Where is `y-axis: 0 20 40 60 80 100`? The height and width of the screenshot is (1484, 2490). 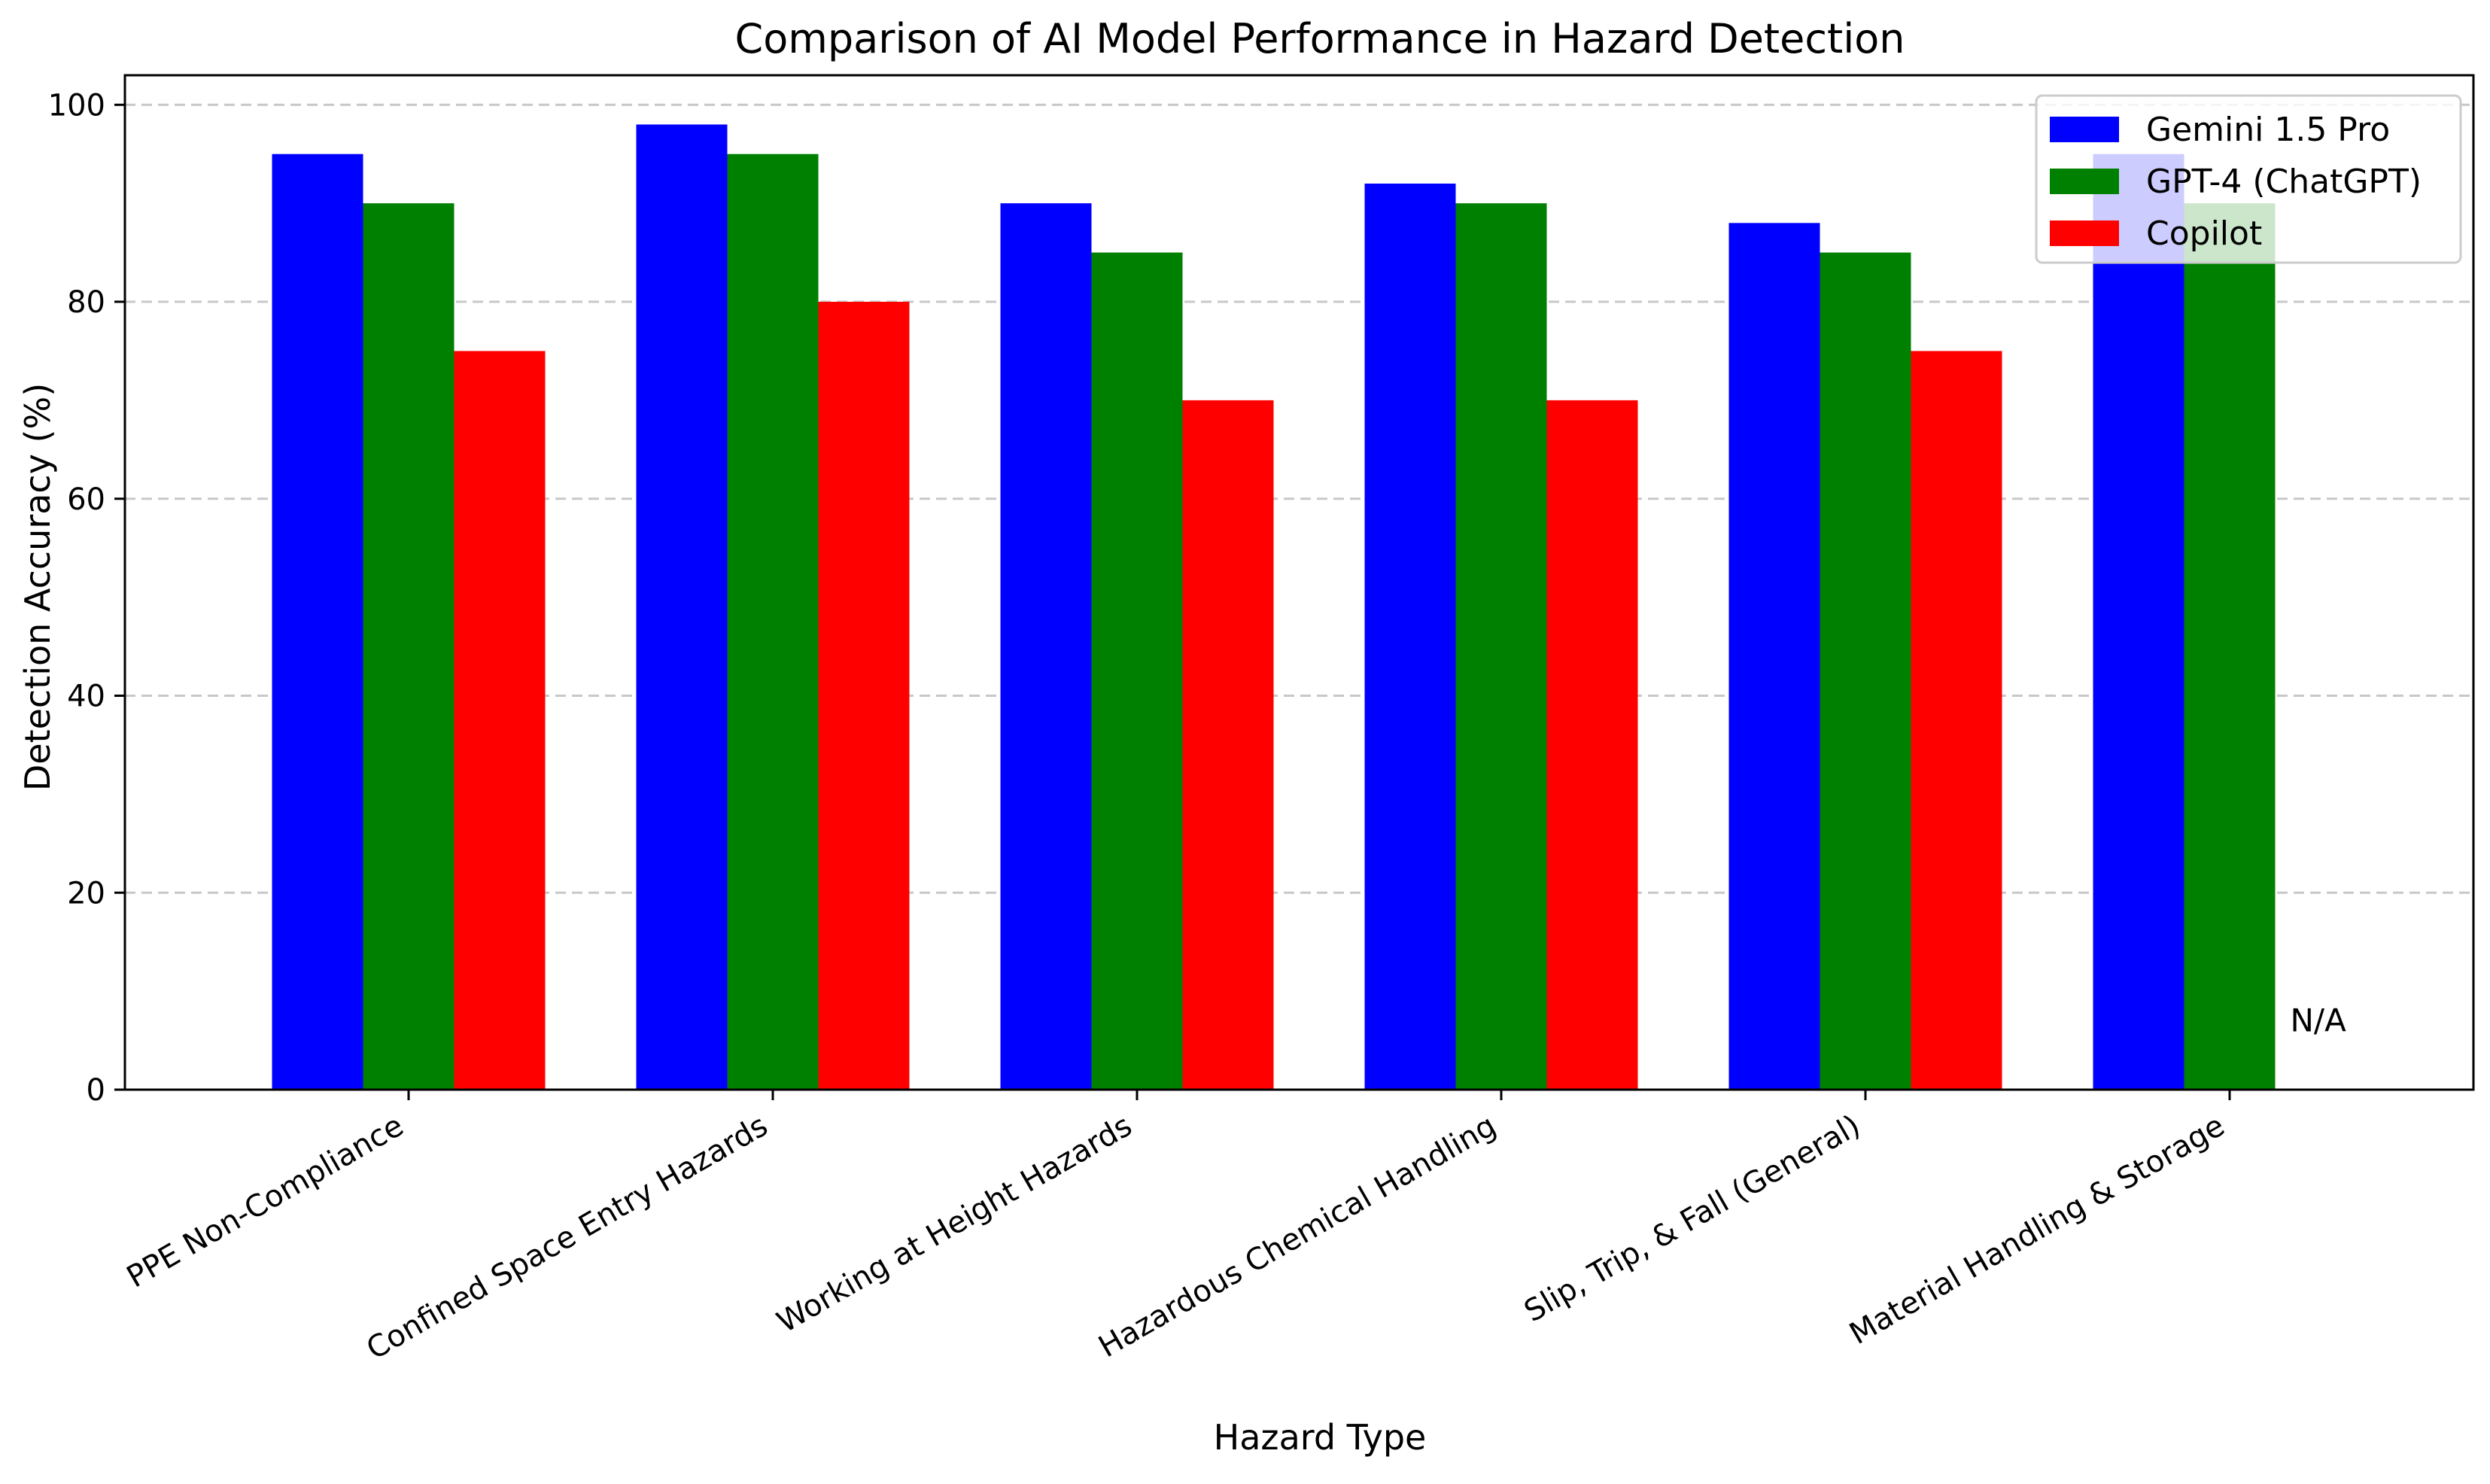 y-axis: 0 20 40 60 80 100 is located at coordinates (86, 598).